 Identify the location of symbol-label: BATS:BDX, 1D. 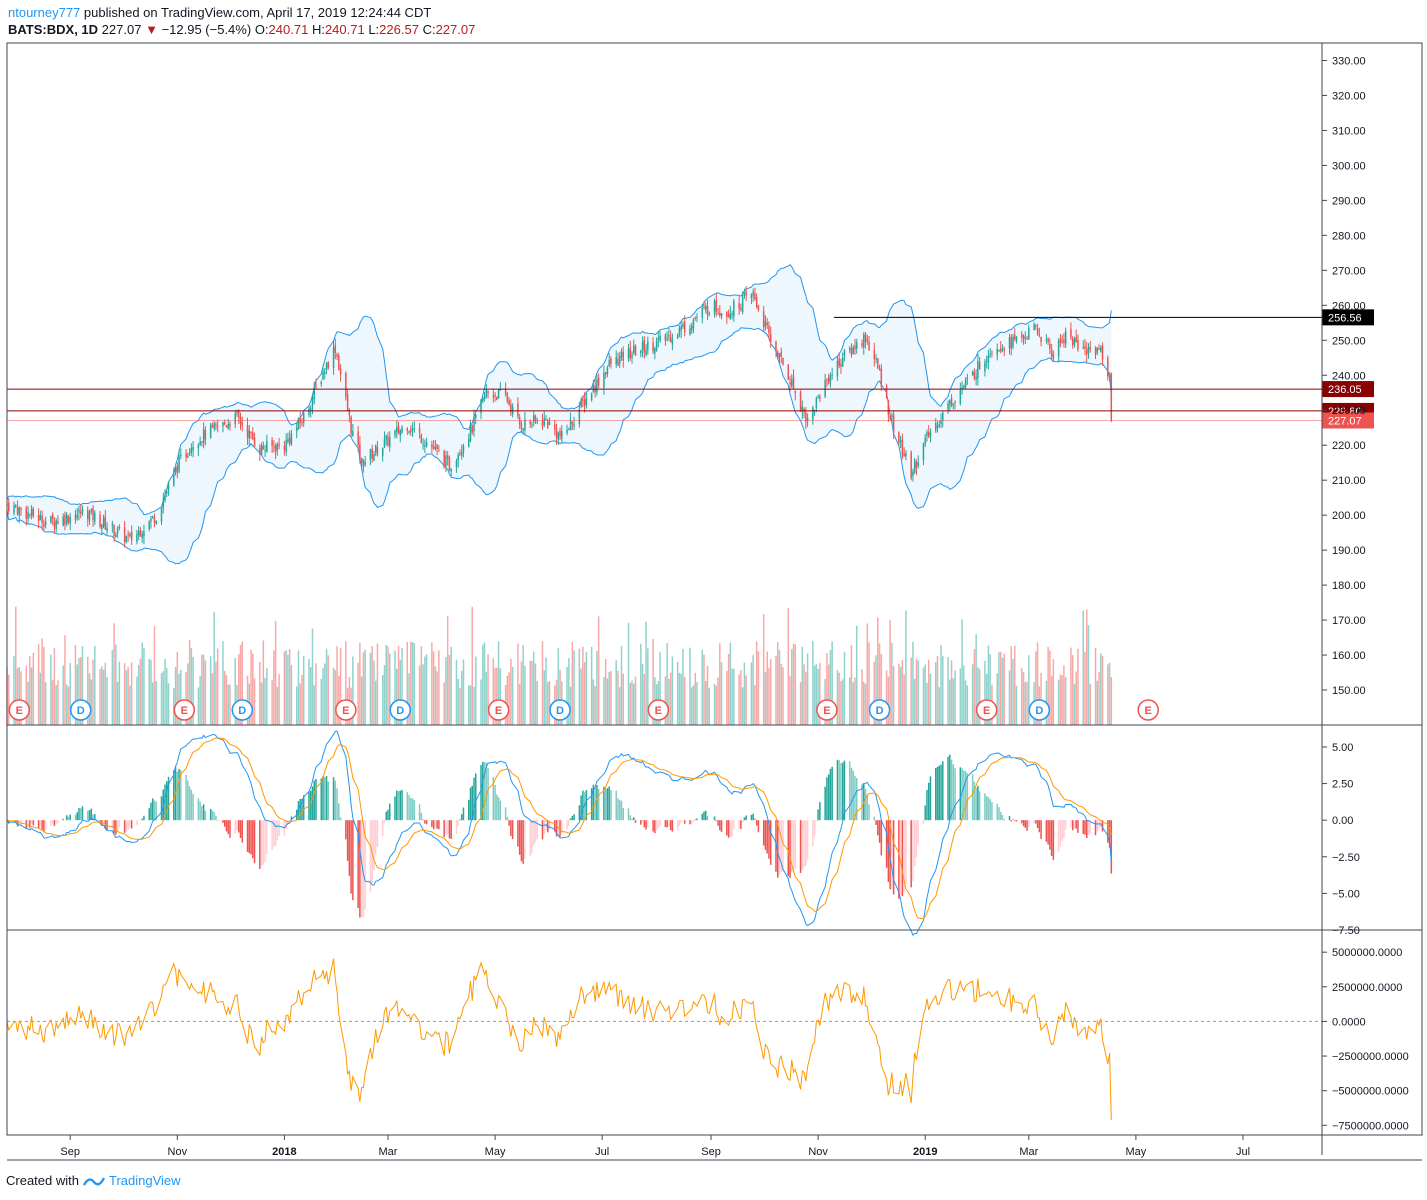
(53, 29).